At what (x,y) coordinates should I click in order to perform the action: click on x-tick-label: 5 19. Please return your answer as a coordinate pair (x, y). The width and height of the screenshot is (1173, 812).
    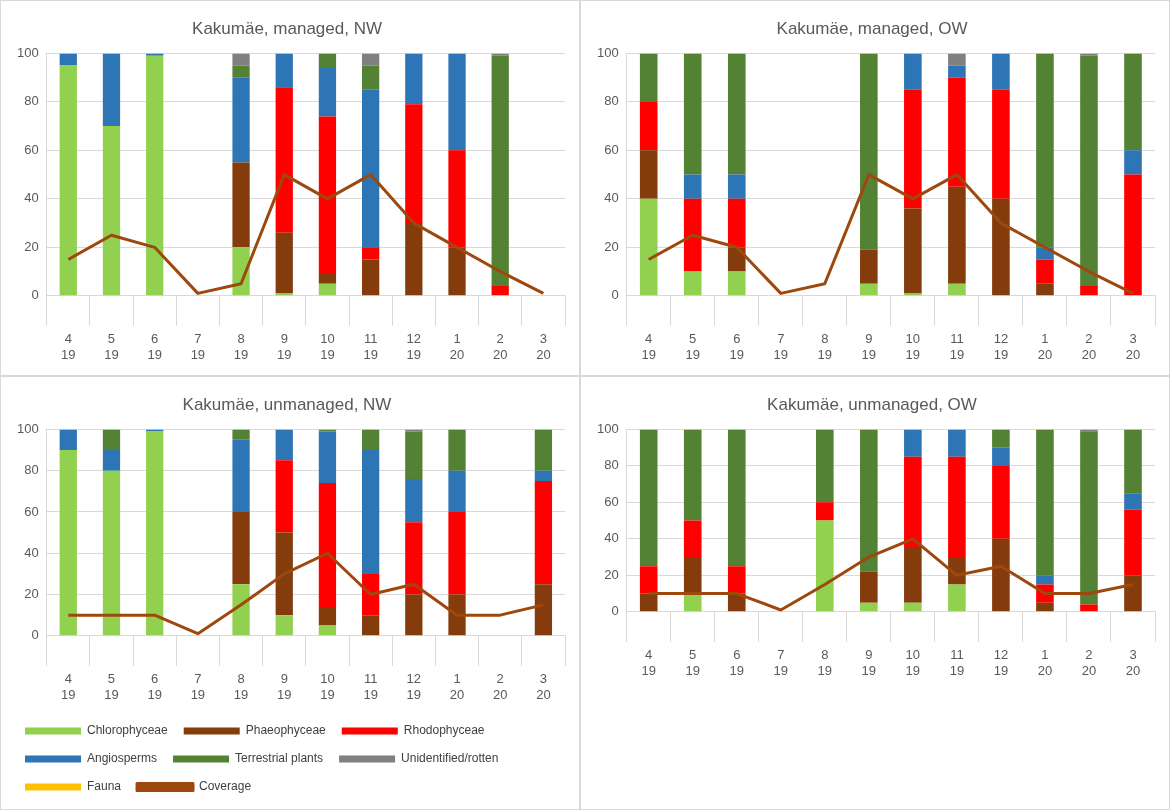
    Looking at the image, I should click on (111, 346).